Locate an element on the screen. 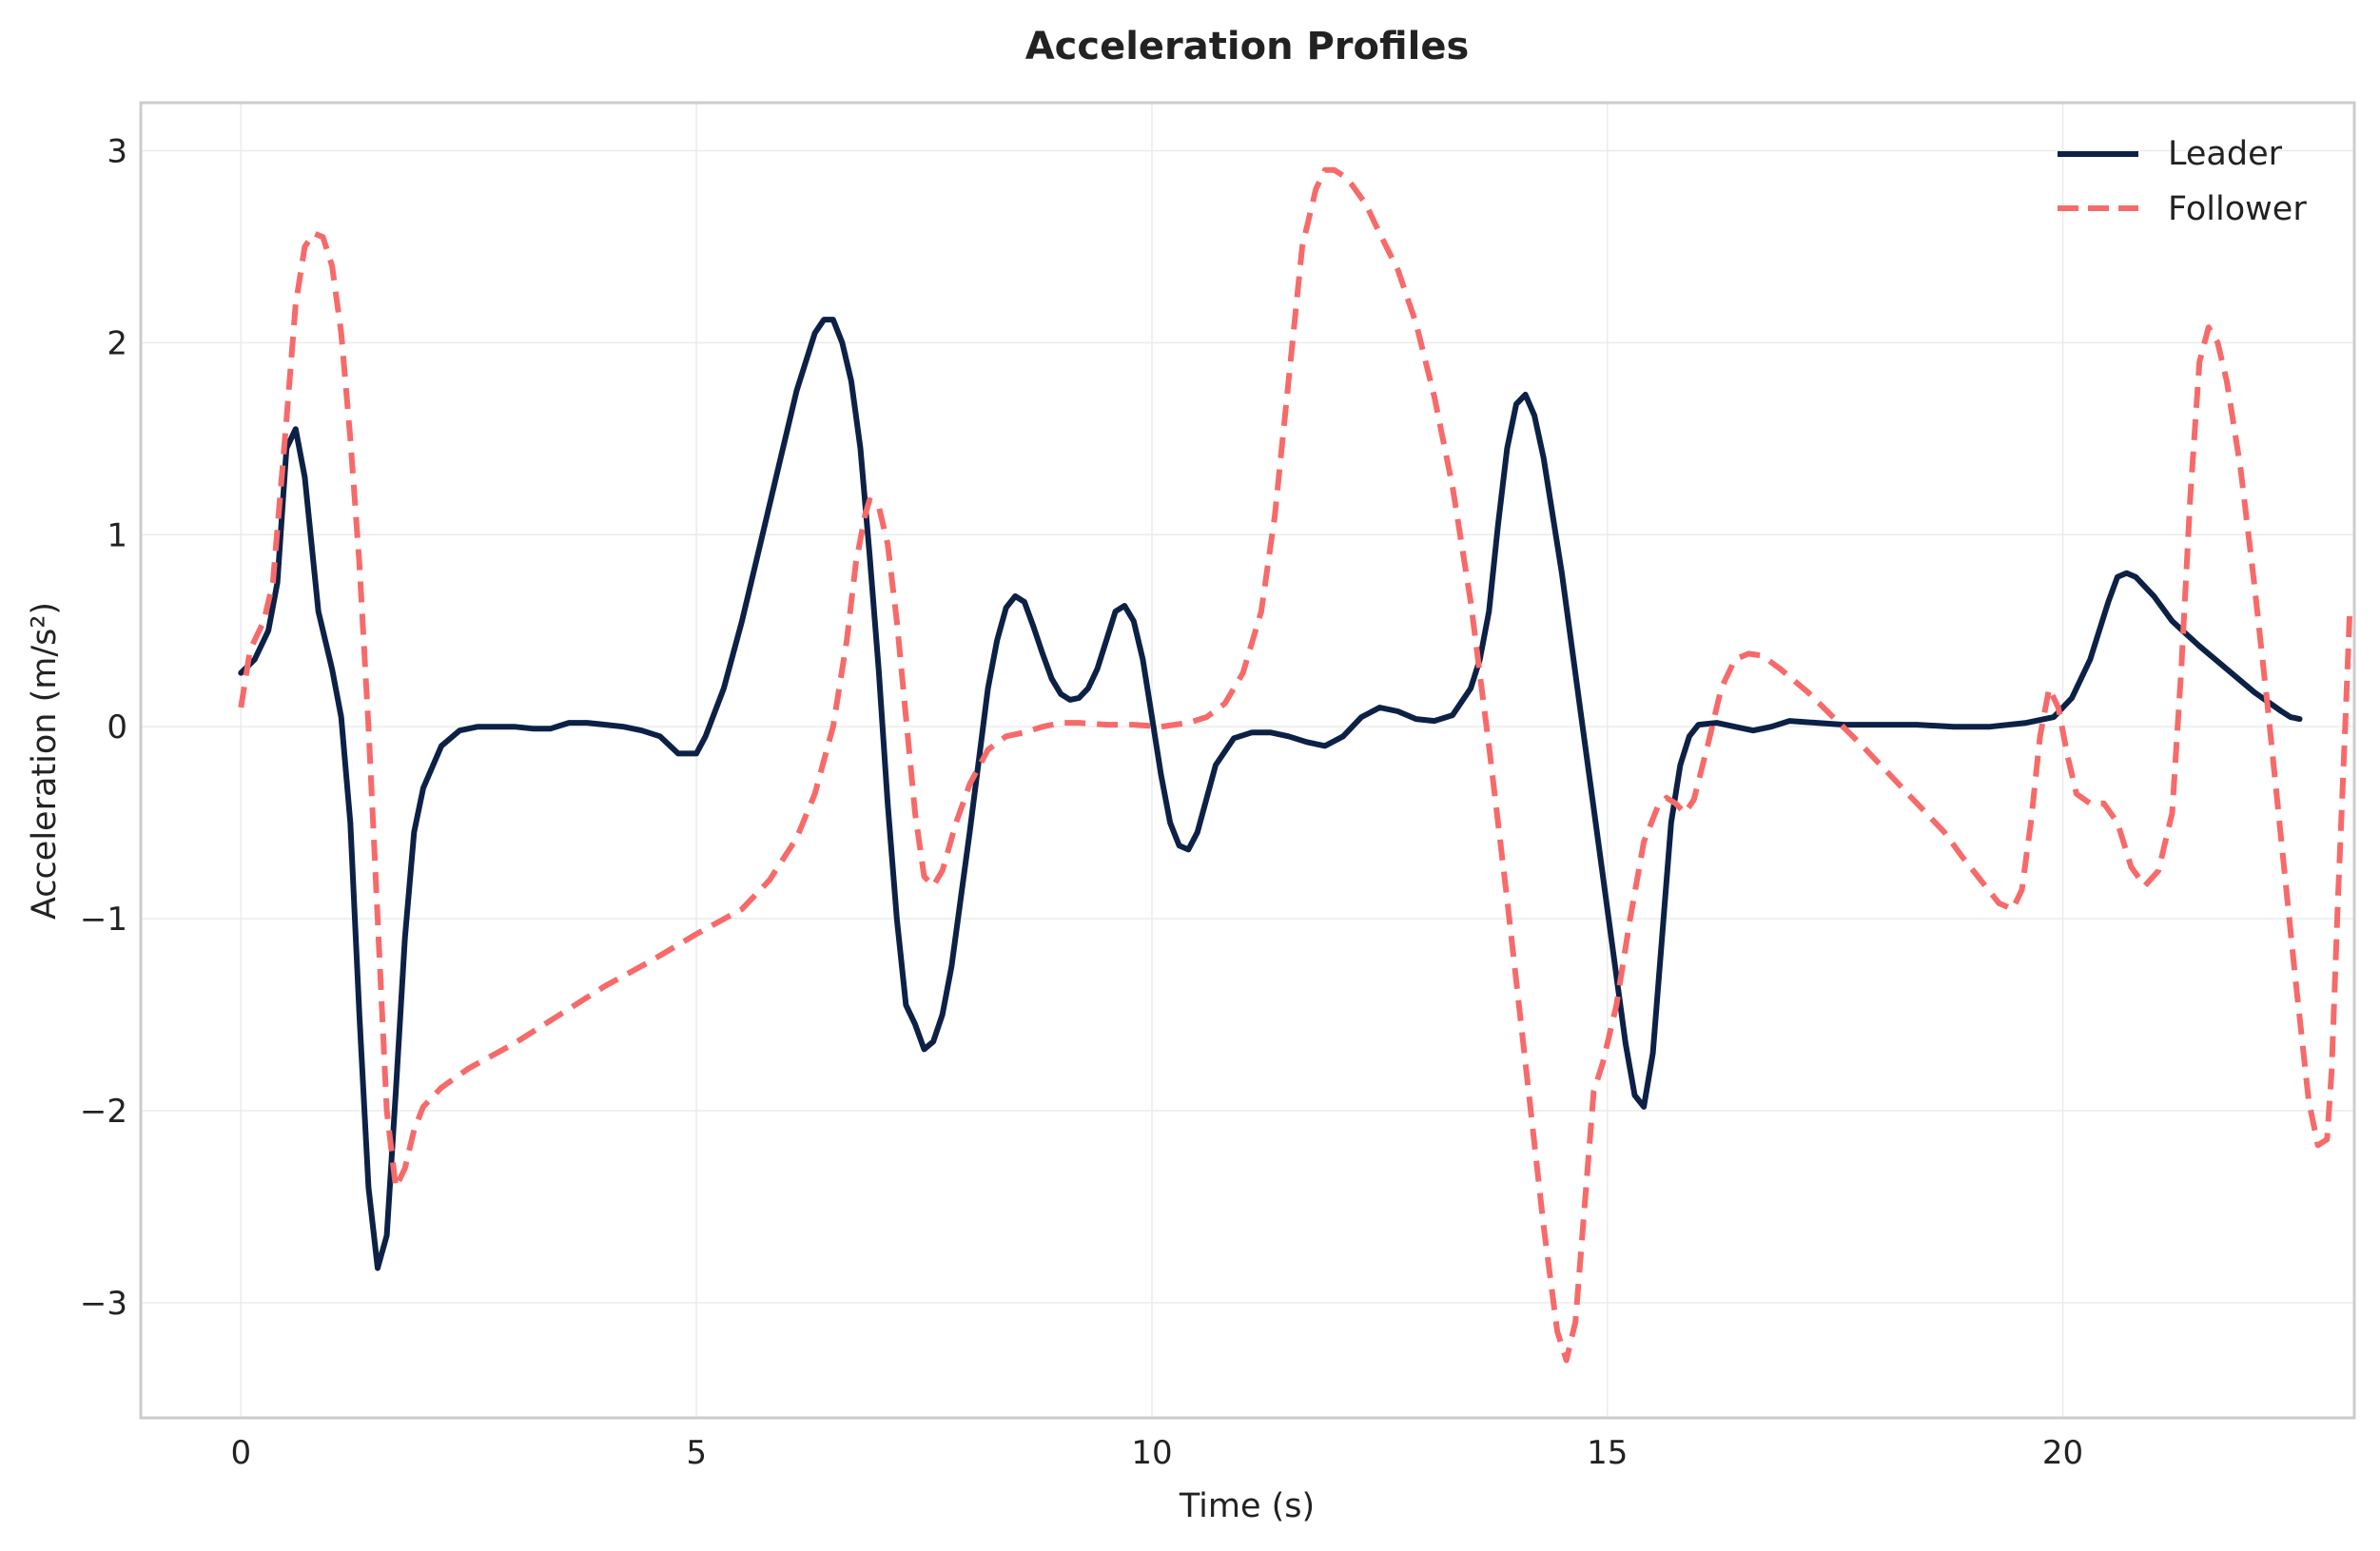  x-tick-label: 15 is located at coordinates (1607, 1453).